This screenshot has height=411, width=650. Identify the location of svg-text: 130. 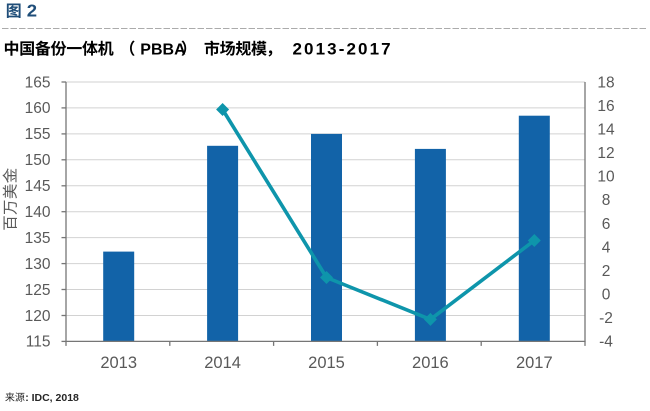
(38, 264).